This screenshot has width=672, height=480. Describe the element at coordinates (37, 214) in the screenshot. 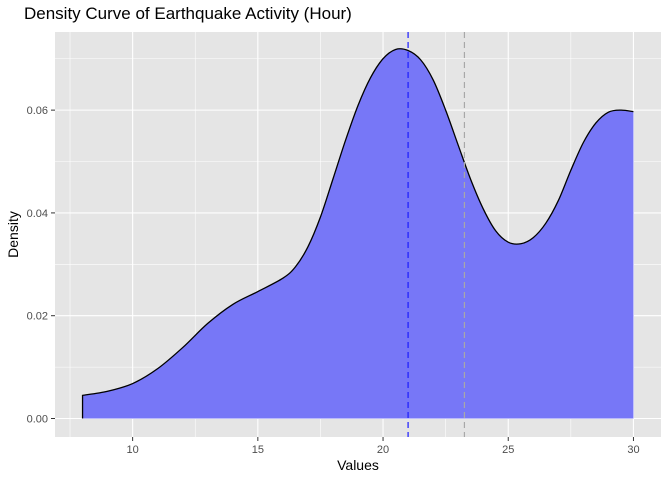

I see `y-tick-label: 0.04` at that location.